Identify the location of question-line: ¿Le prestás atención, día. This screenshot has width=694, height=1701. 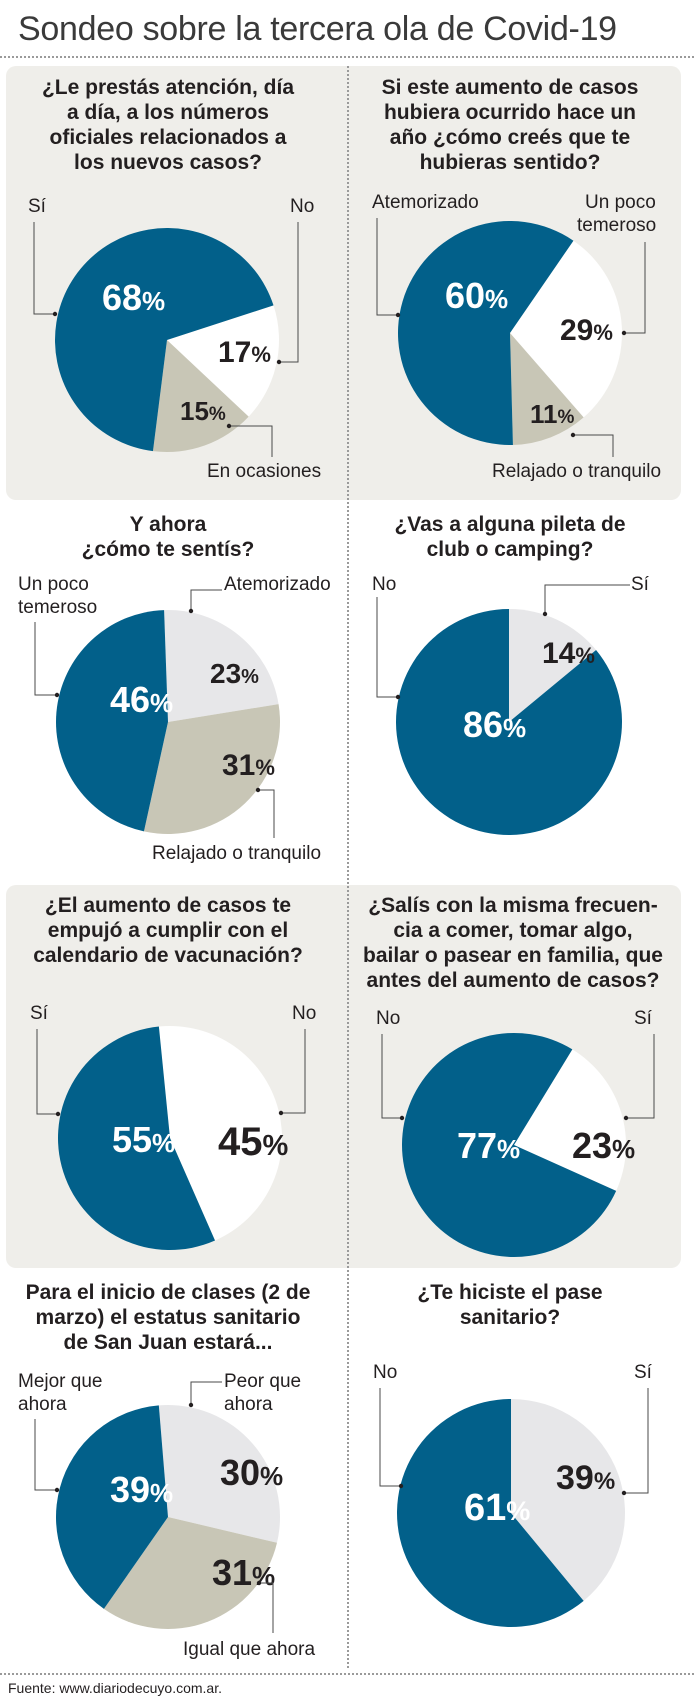
(168, 87).